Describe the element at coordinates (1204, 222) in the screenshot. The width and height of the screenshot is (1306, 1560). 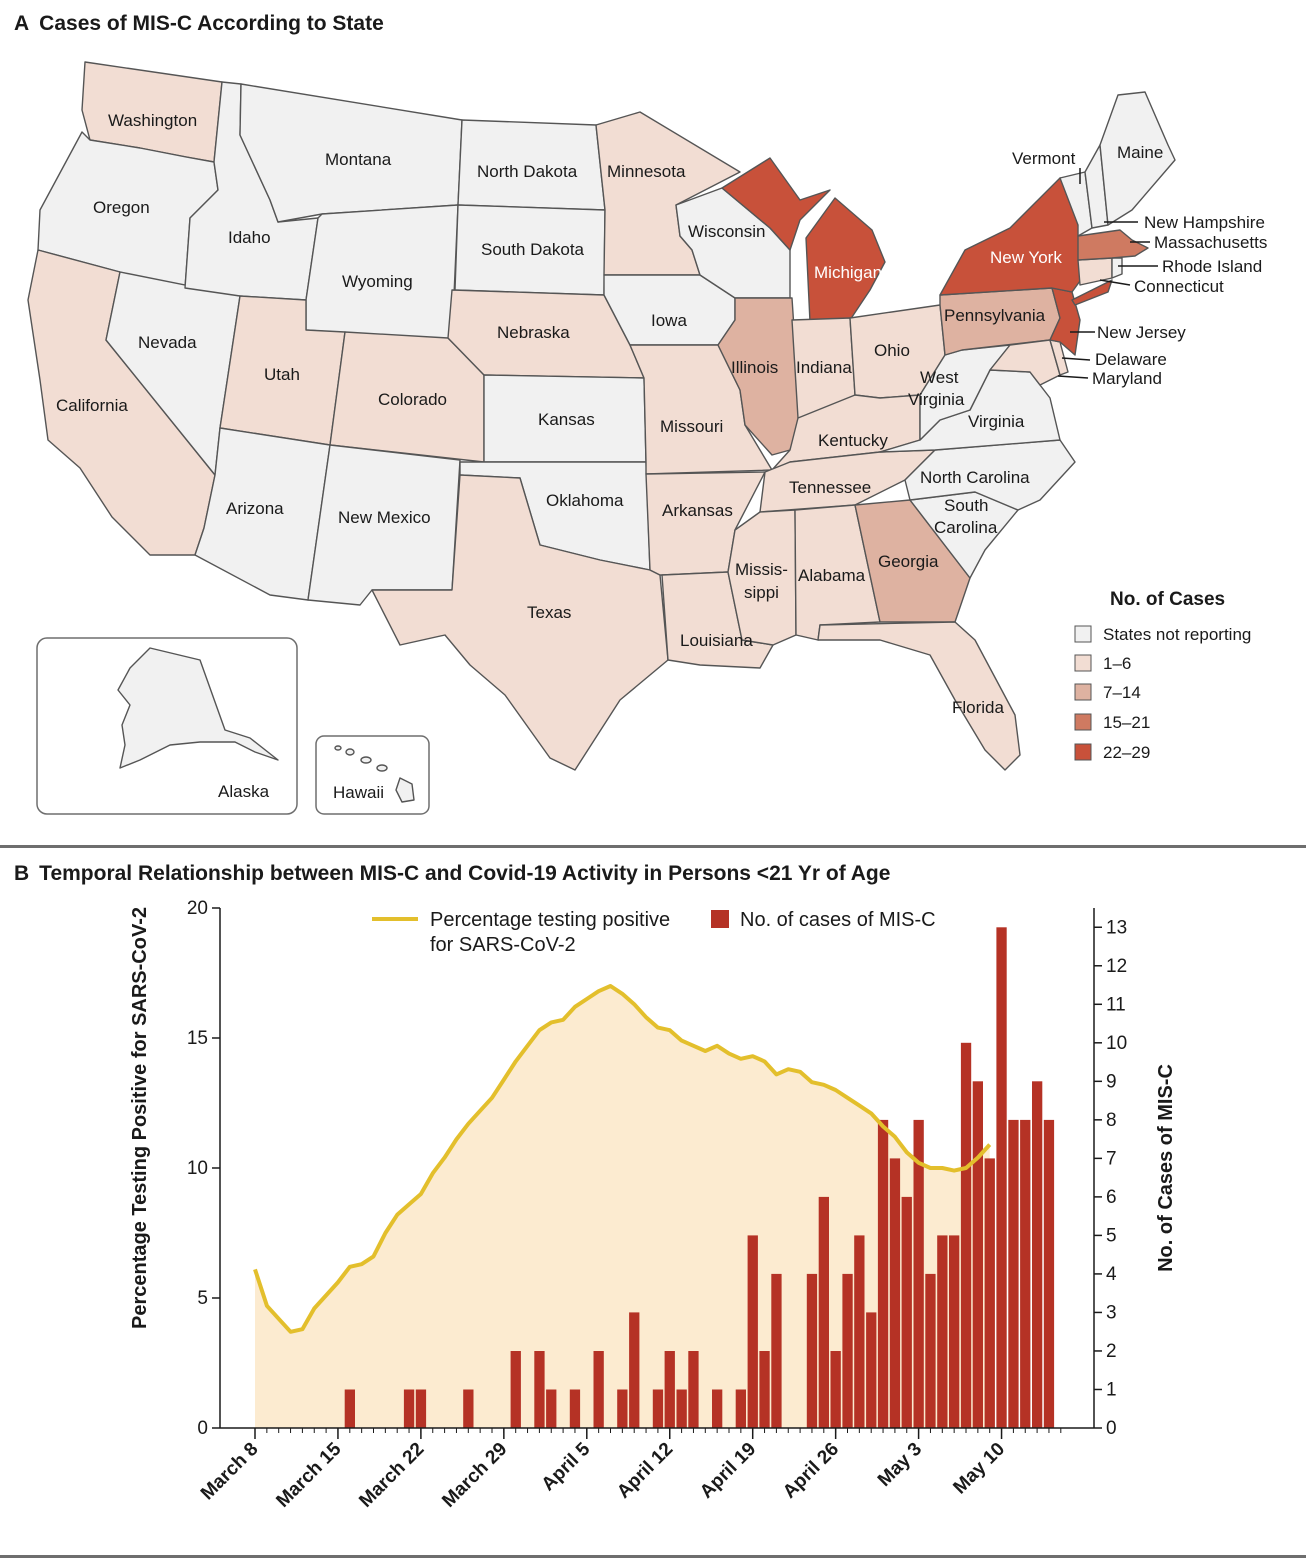
I see `label-new-hampshire: New Hampshire` at that location.